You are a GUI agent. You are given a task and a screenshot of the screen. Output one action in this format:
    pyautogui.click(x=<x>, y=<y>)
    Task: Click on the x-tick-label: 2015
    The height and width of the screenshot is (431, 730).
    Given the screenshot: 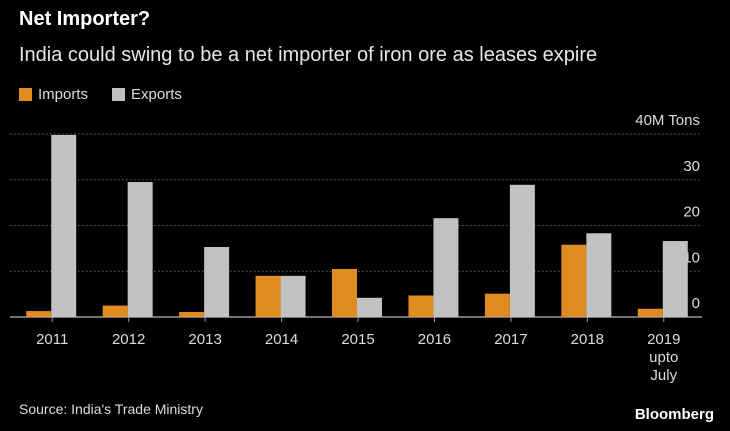 What is the action you would take?
    pyautogui.click(x=357, y=339)
    